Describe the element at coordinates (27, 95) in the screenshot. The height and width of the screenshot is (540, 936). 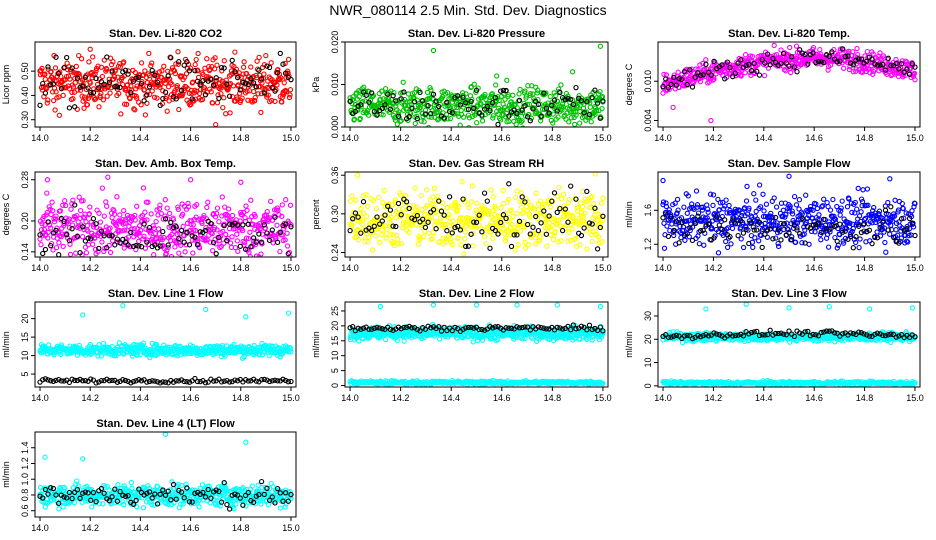
I see `y-axis: 0.300.400.50` at that location.